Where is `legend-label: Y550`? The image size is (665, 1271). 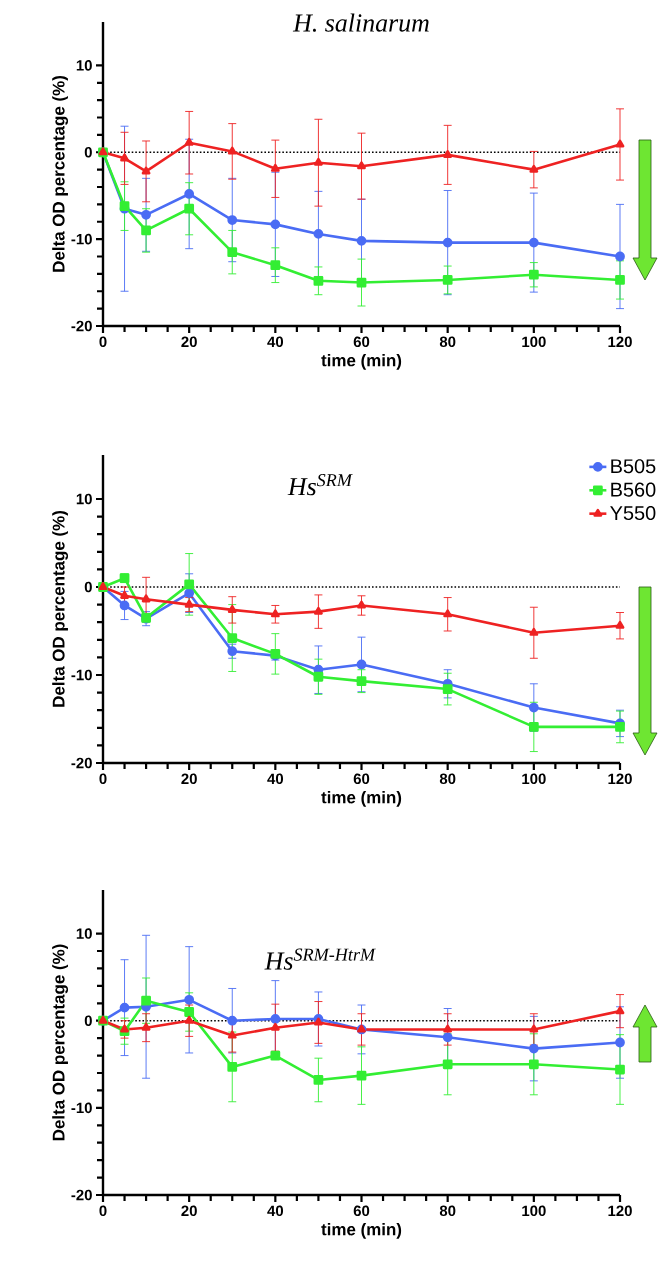
legend-label: Y550 is located at coordinates (633, 513).